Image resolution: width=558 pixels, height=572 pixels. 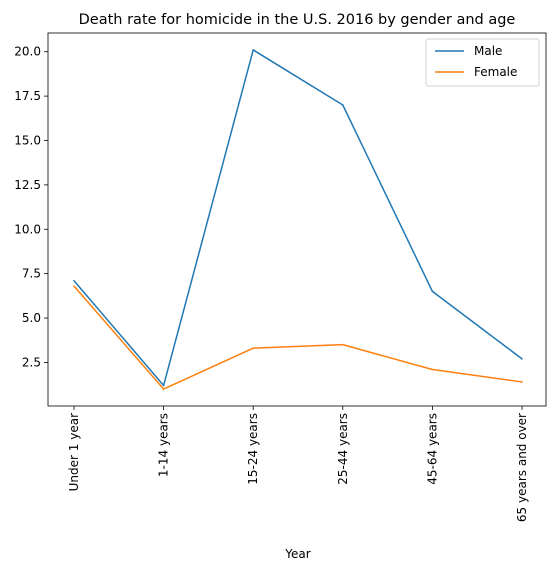 What do you see at coordinates (488, 51) in the screenshot?
I see `legend-label-male: Male` at bounding box center [488, 51].